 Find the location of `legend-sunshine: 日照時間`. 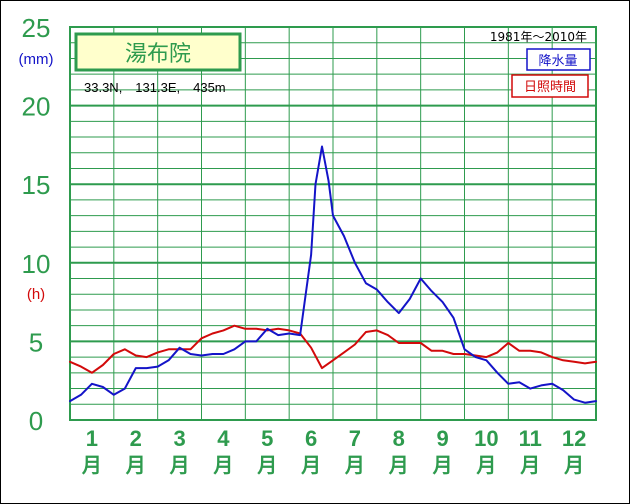

legend-sunshine: 日照時間 is located at coordinates (550, 87).